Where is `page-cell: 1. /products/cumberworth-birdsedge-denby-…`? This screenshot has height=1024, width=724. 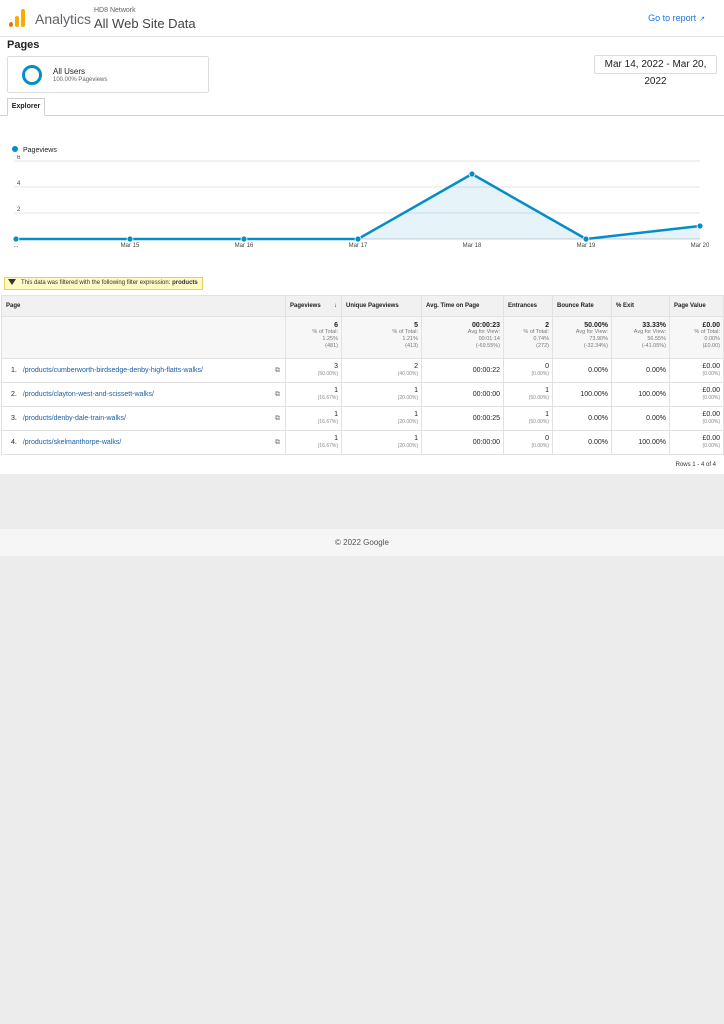 page-cell: 1. /products/cumberworth-birdsedge-denby-… is located at coordinates (143, 370).